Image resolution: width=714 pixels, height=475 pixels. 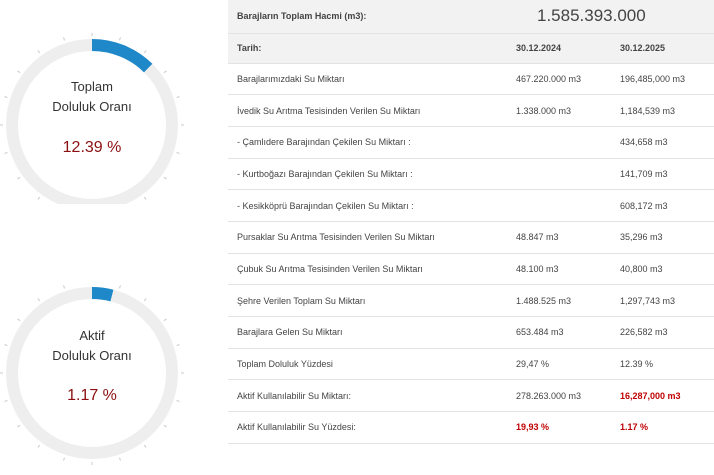 What do you see at coordinates (367, 300) in the screenshot?
I see `row-label: Şehre Verilen Toplam Su Miktarı` at bounding box center [367, 300].